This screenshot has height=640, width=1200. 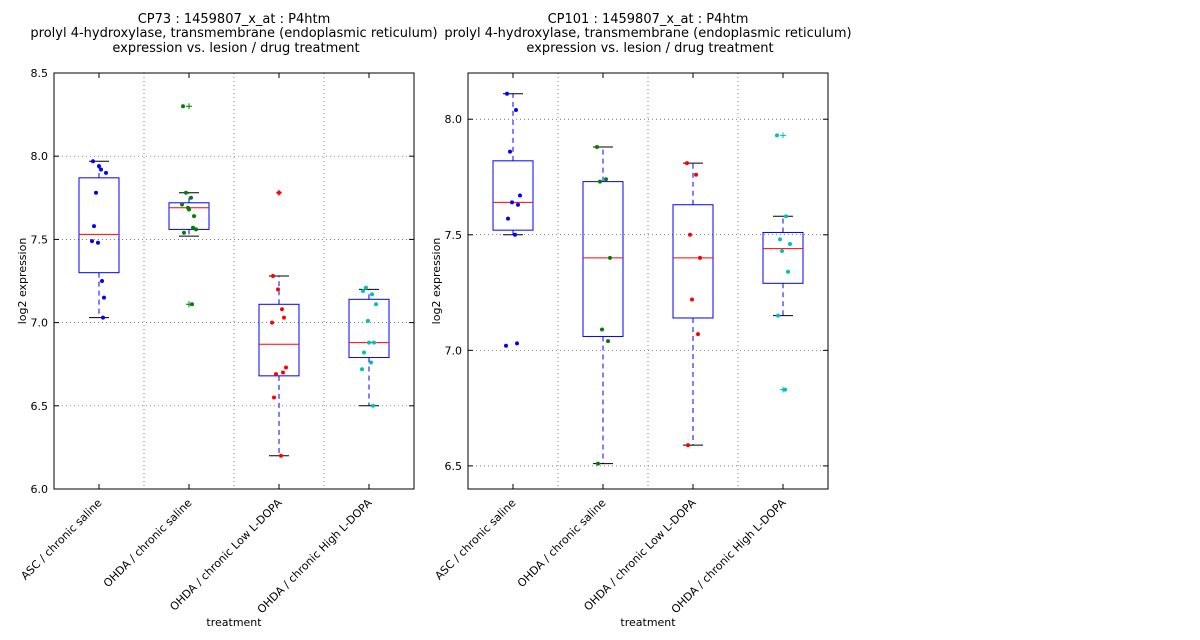 What do you see at coordinates (454, 466) in the screenshot?
I see `chart2-y-tick-label: 6.5` at bounding box center [454, 466].